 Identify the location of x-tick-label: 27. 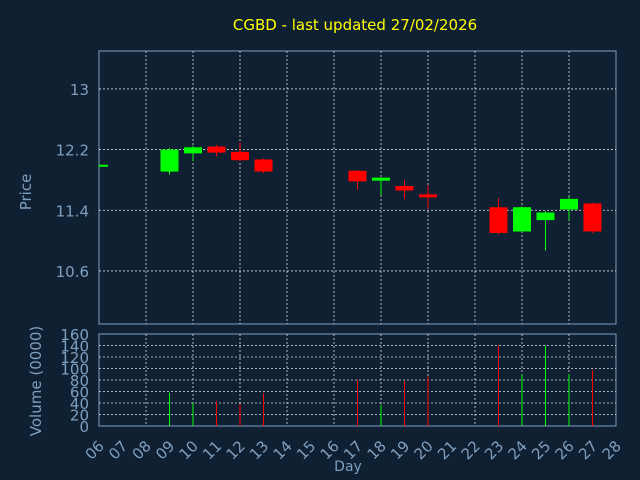
(588, 450).